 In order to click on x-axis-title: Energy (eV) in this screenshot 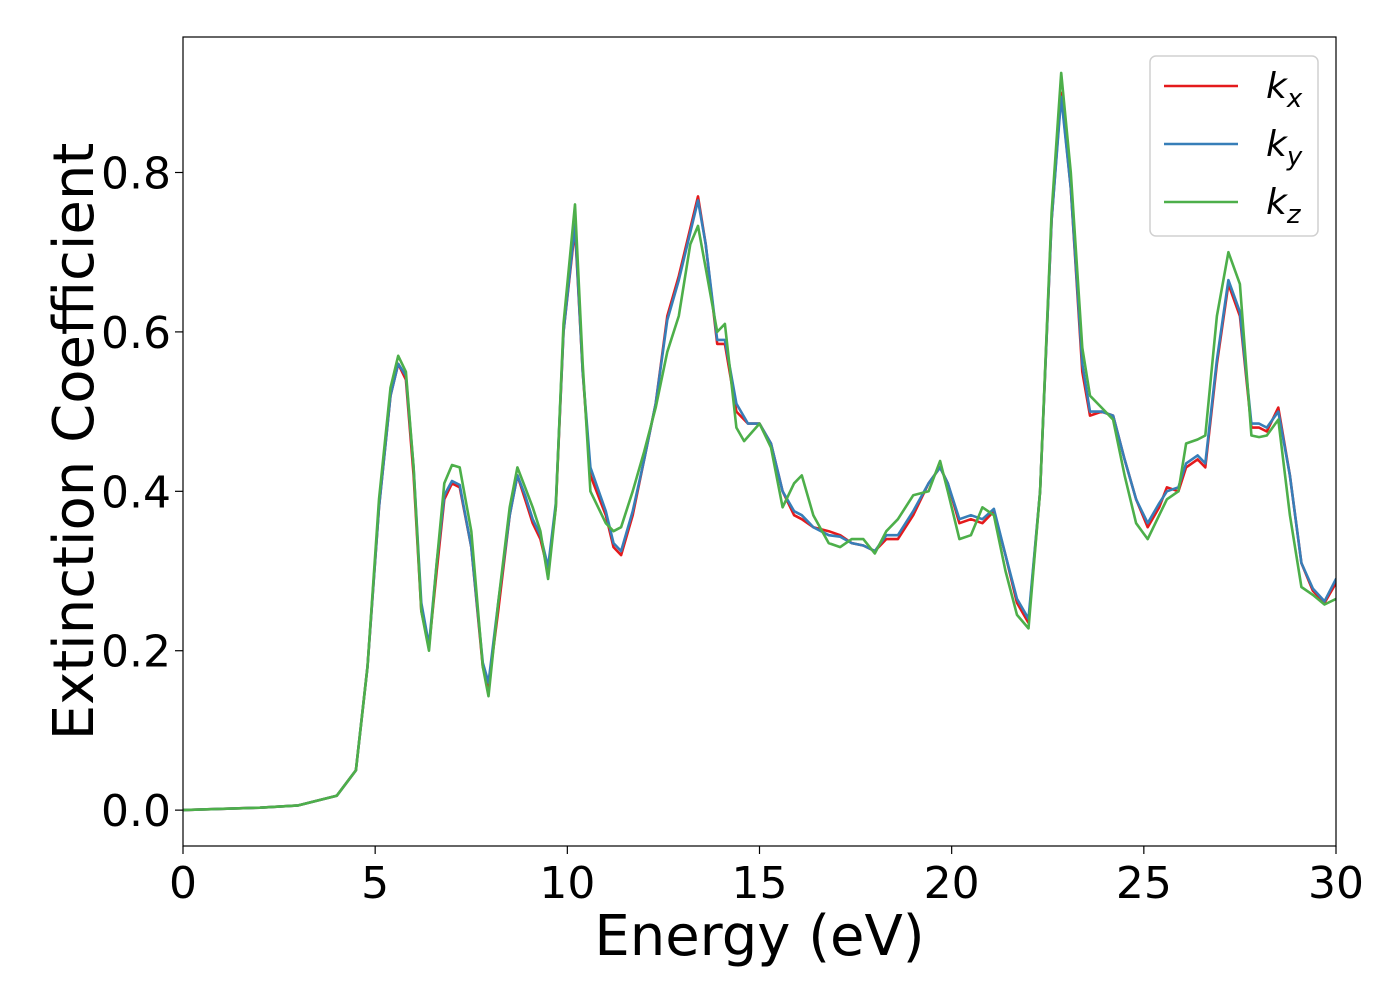, I will do `click(759, 936)`.